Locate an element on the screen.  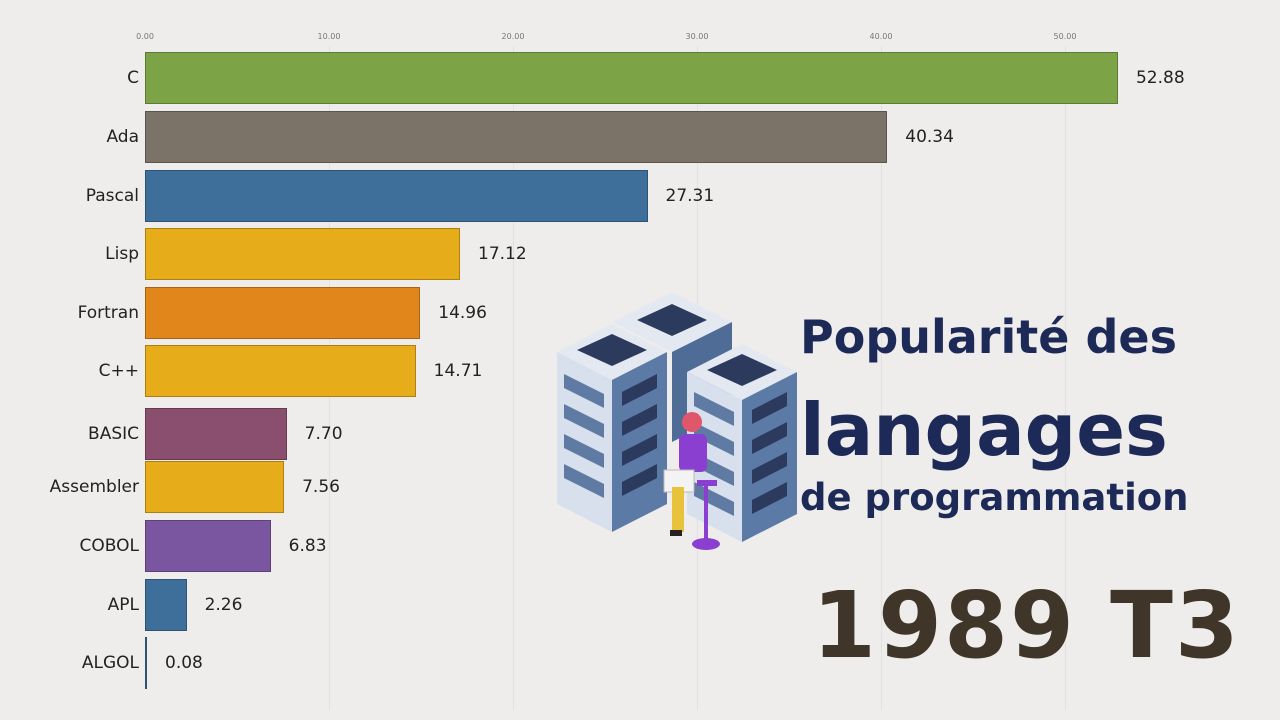
bar-label: C is located at coordinates (133, 78).